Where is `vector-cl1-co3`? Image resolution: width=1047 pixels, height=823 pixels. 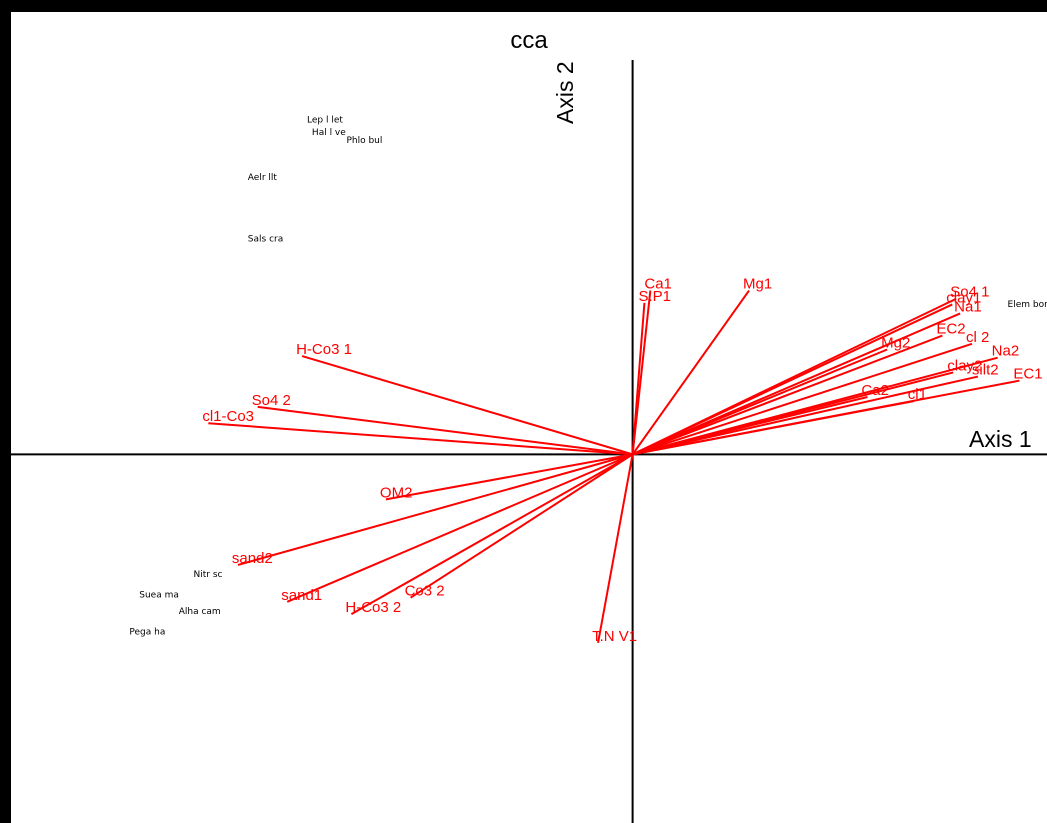 vector-cl1-co3 is located at coordinates (420, 439).